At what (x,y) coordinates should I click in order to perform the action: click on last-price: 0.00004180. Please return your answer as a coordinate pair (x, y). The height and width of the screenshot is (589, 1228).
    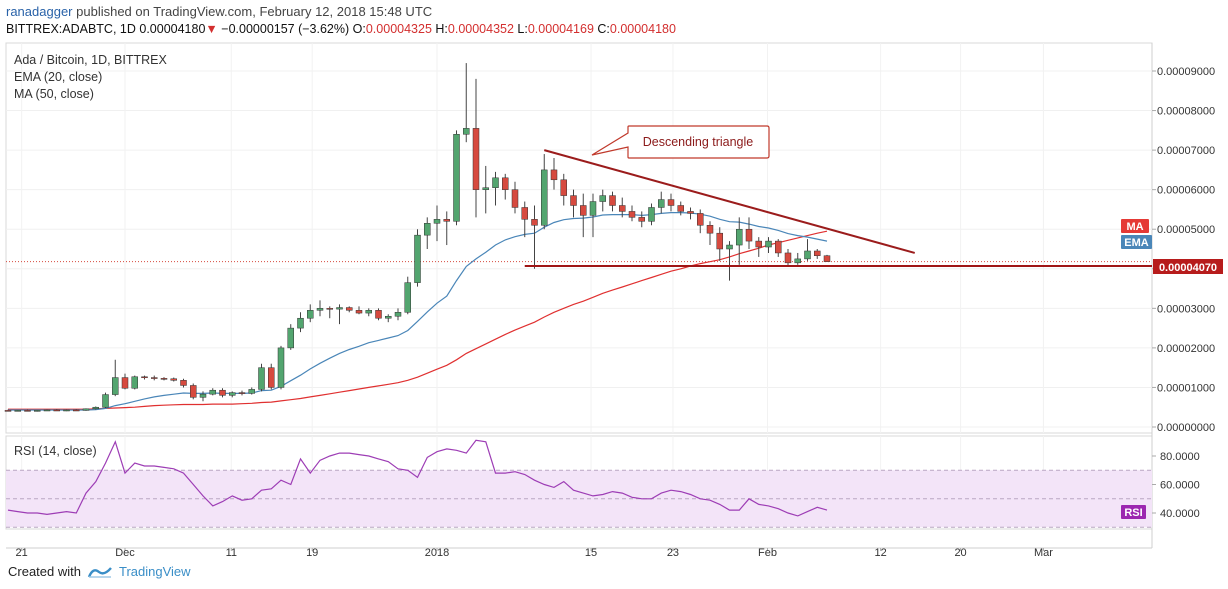
    Looking at the image, I should click on (172, 29).